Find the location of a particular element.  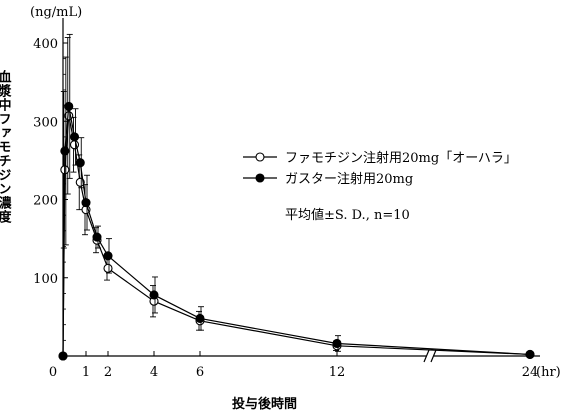

legend-label: ファモチジン注射用20mg「オーハラ」 is located at coordinates (401, 158).